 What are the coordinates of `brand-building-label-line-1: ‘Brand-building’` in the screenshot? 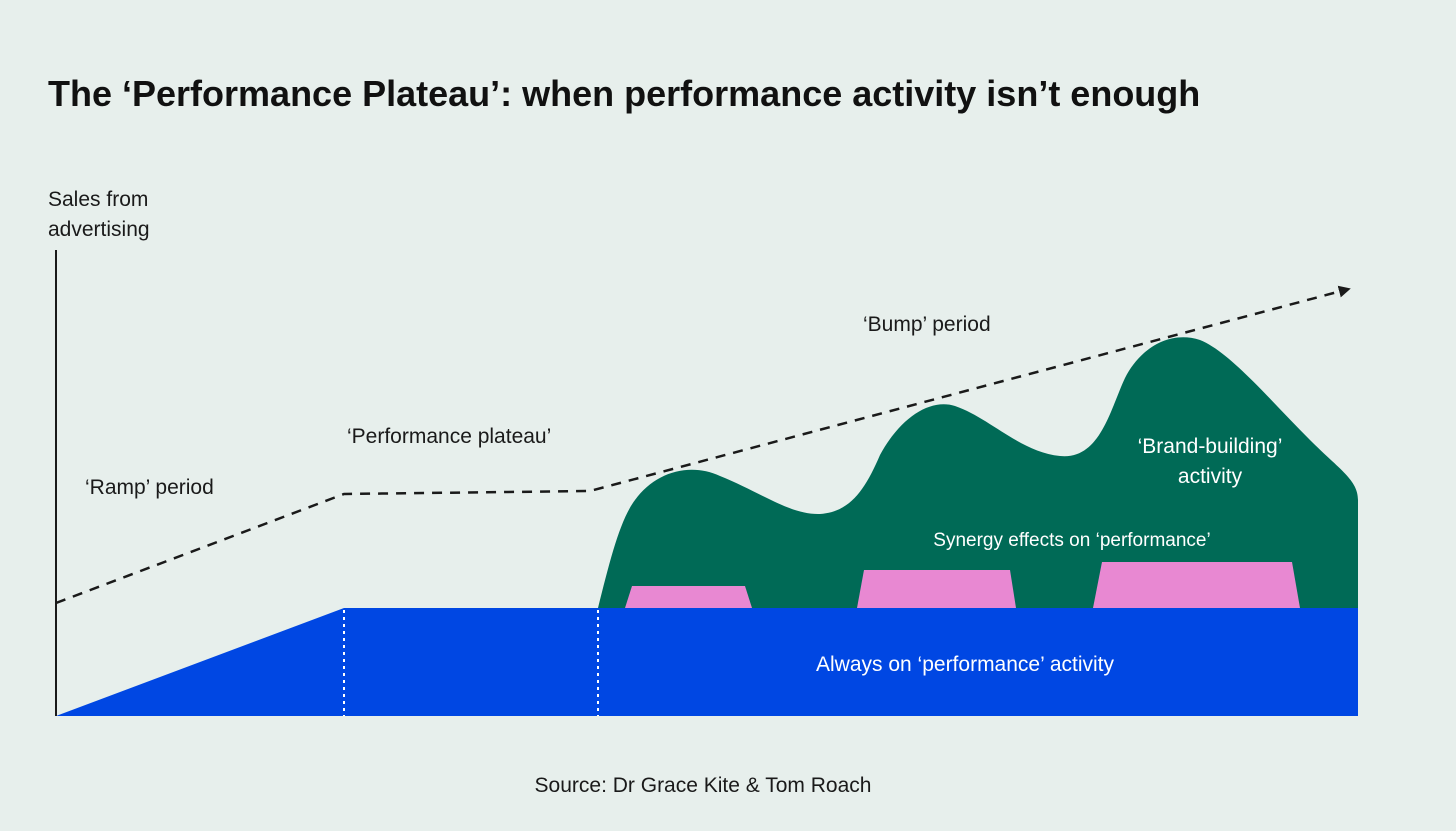 It's located at (1210, 446).